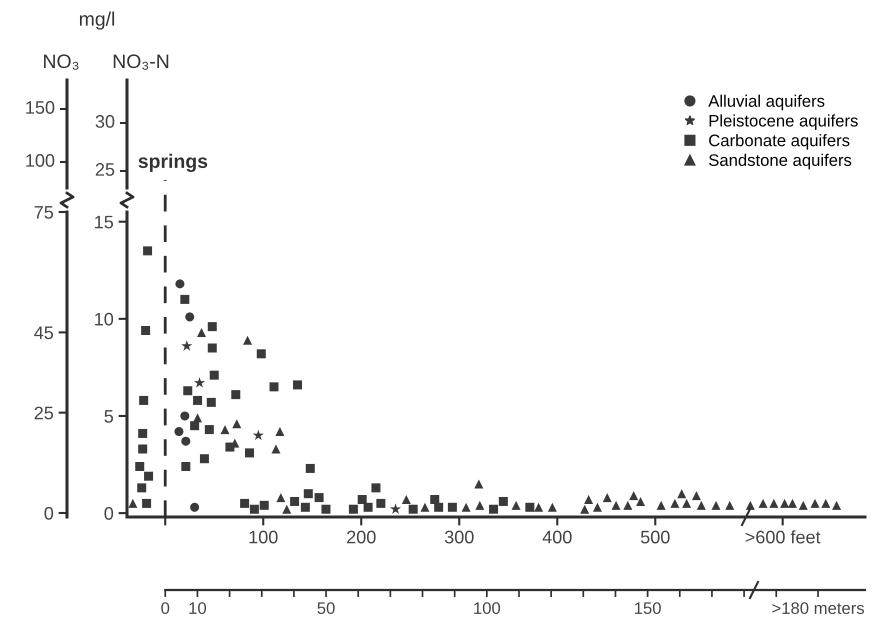 This screenshot has height=619, width=872. I want to click on x2-tick-label: >180 meters, so click(818, 608).